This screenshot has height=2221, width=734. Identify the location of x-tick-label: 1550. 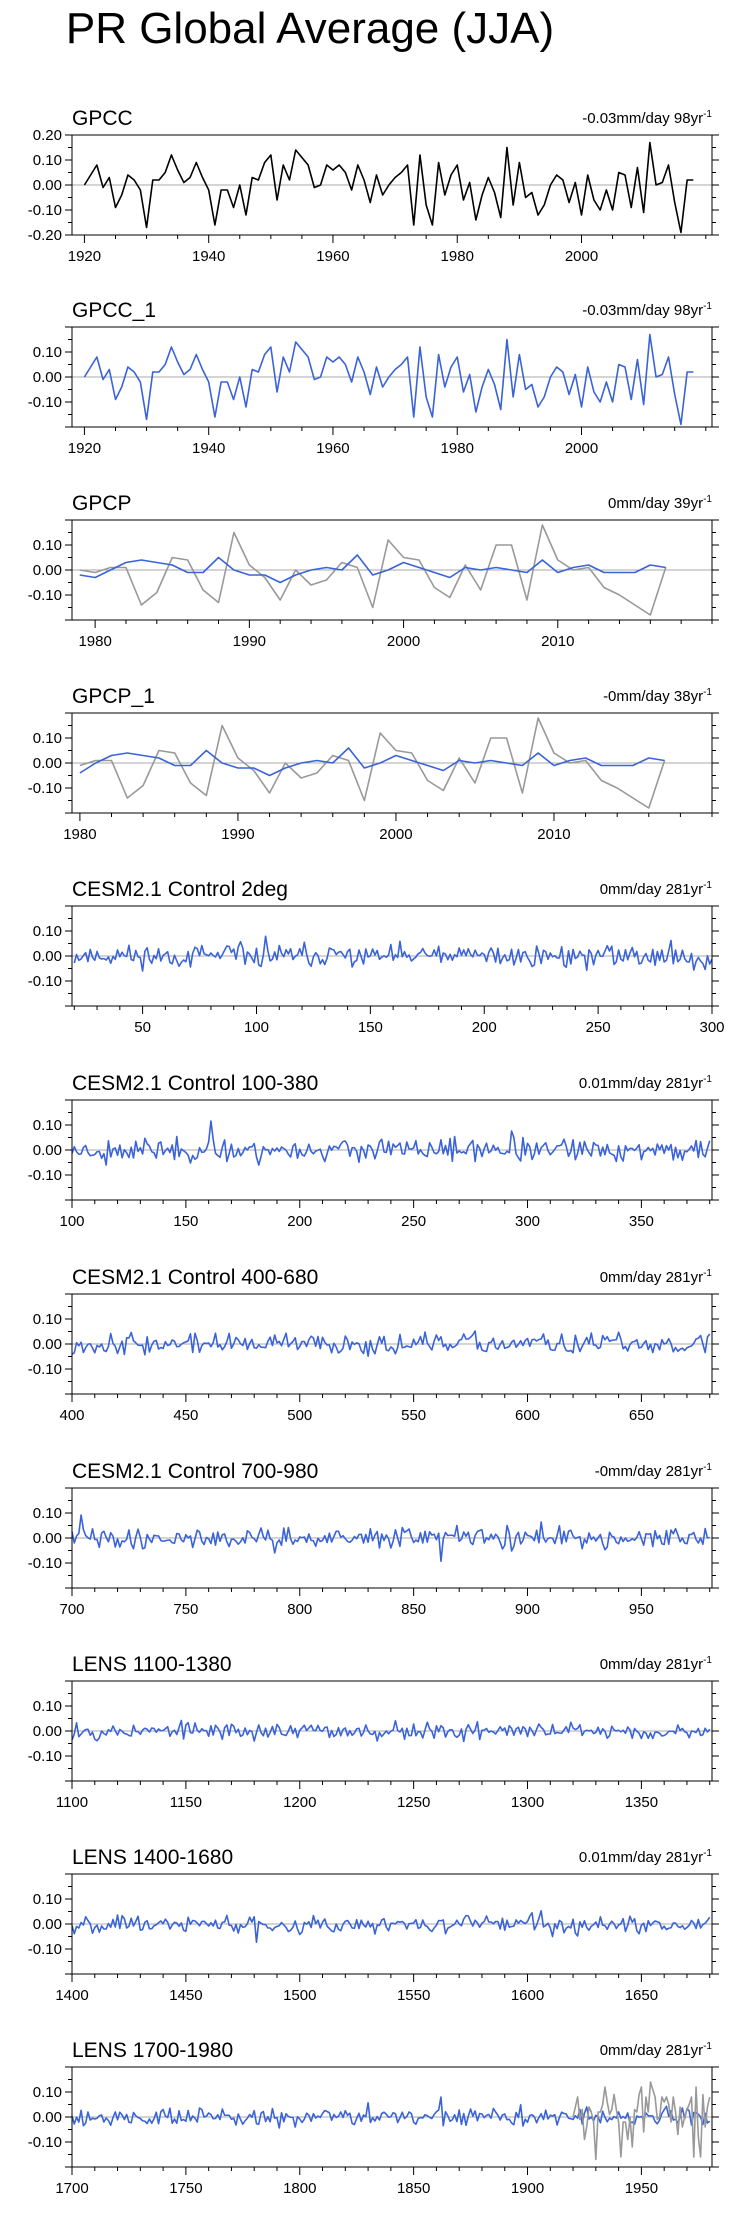
(413, 1995).